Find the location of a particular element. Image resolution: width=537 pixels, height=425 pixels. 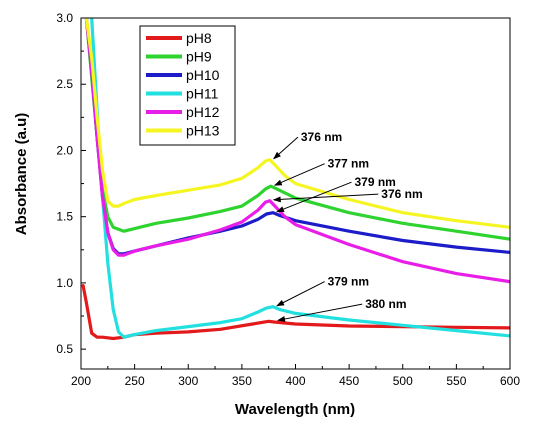

legend-label: pH9 is located at coordinates (199, 57).